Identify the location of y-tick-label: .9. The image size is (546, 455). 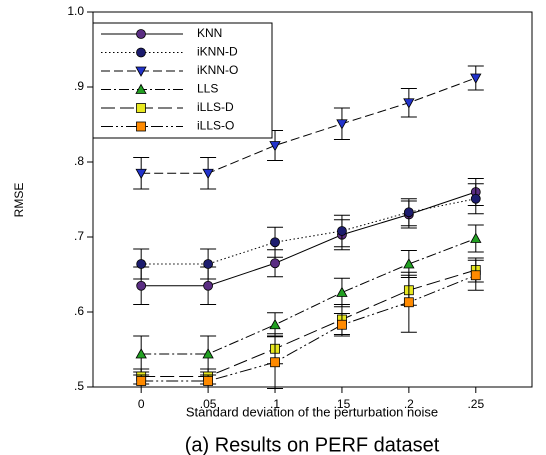
(79, 86).